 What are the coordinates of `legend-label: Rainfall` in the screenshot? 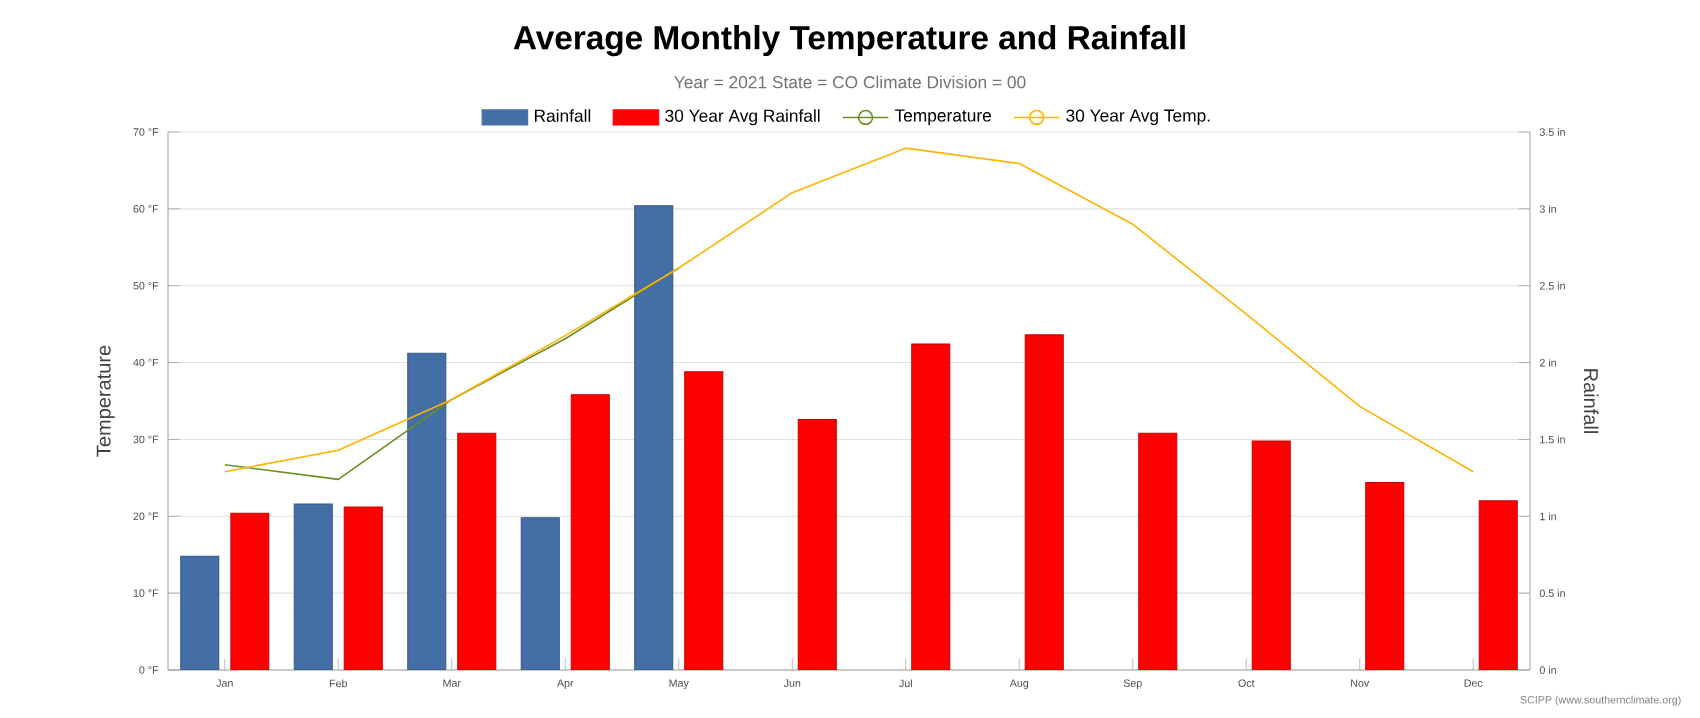 It's located at (562, 115).